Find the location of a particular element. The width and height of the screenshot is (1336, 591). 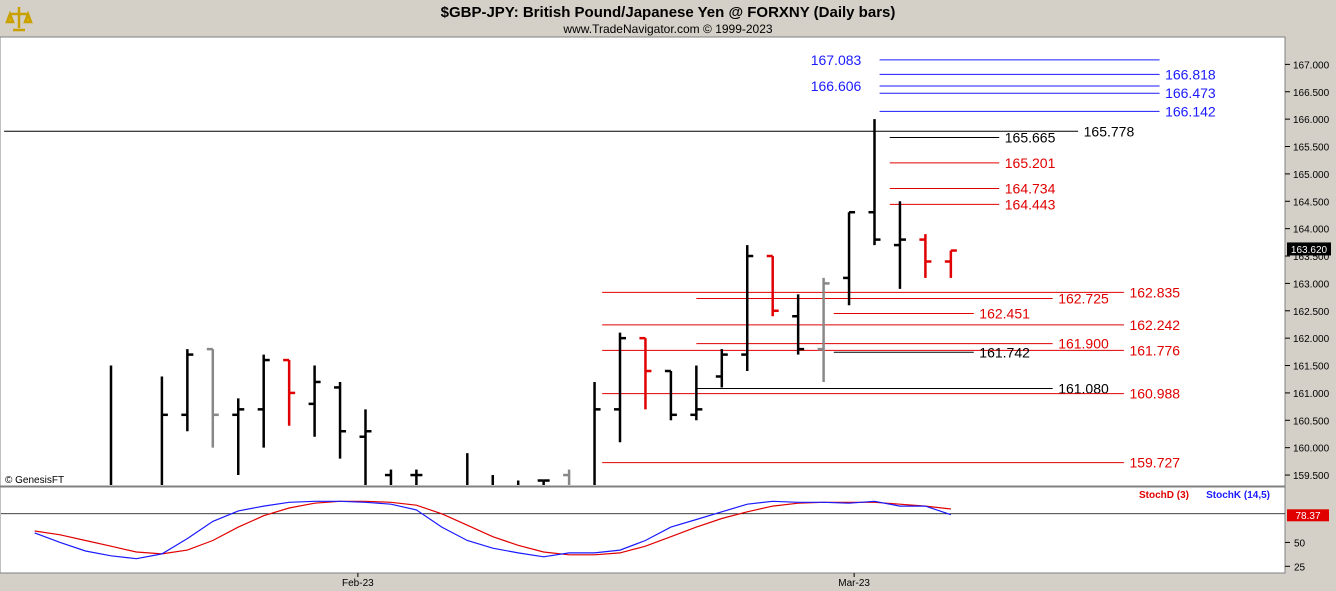

last-price-marker: 163.620 is located at coordinates (1309, 249).